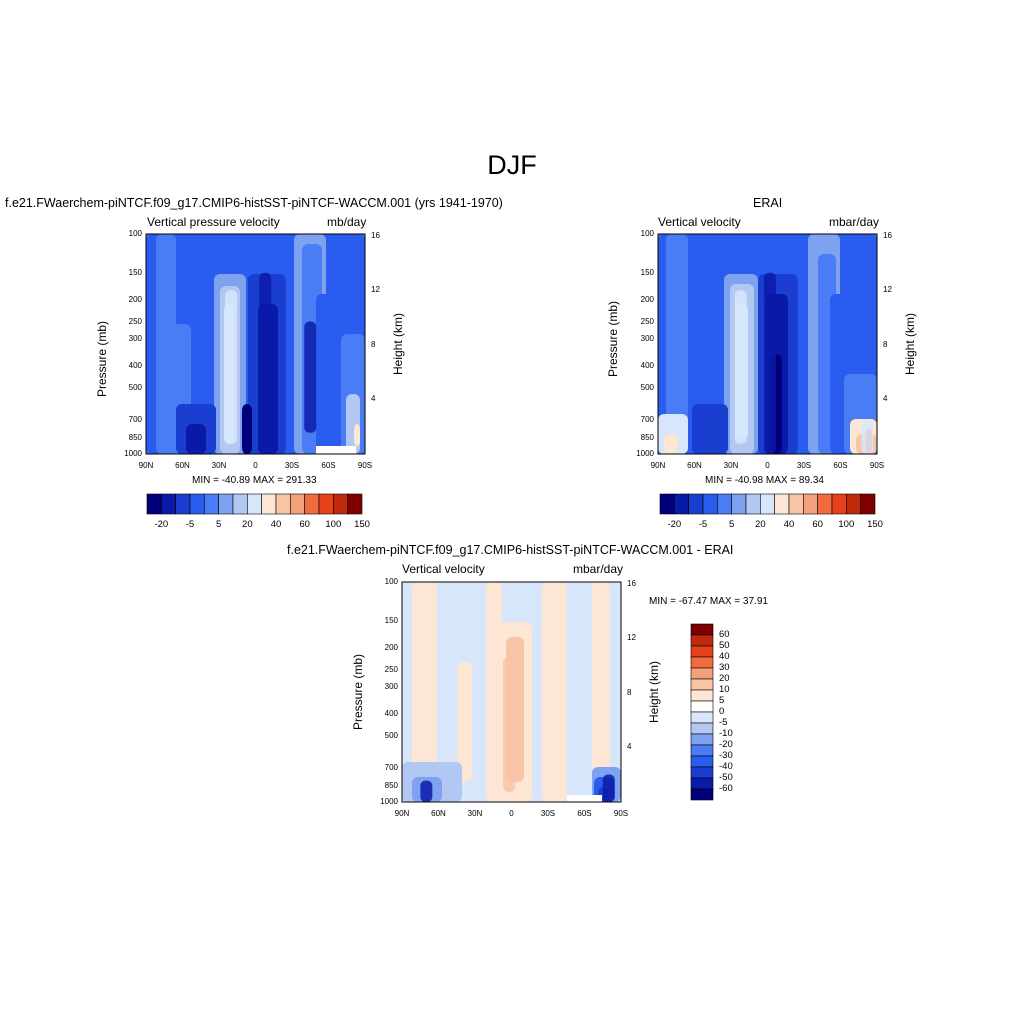  Describe the element at coordinates (722, 711) in the screenshot. I see `panel-3-colorbar-label: 0` at that location.